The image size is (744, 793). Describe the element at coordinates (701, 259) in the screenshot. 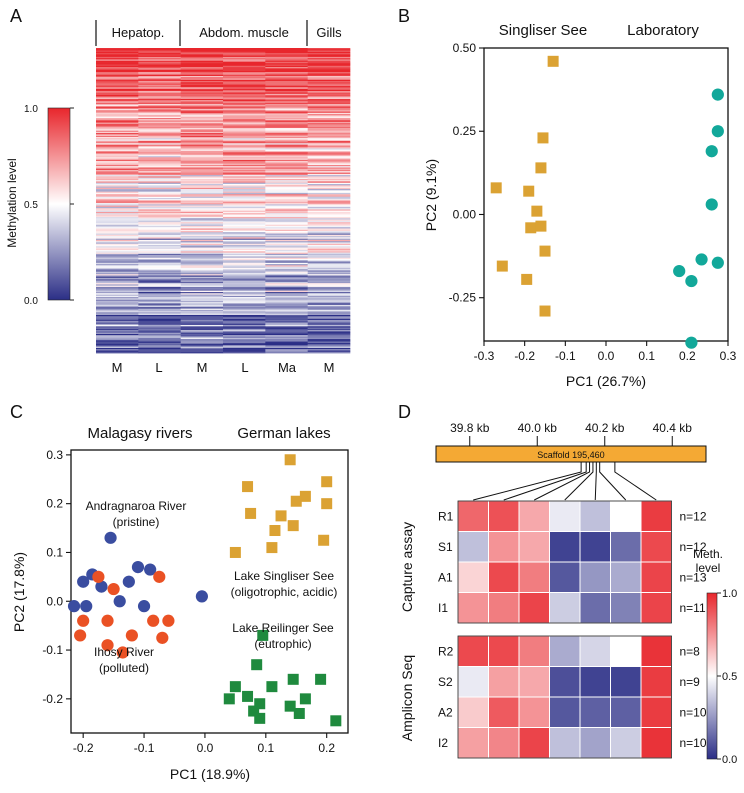

I see `data-point-laboratory` at that location.